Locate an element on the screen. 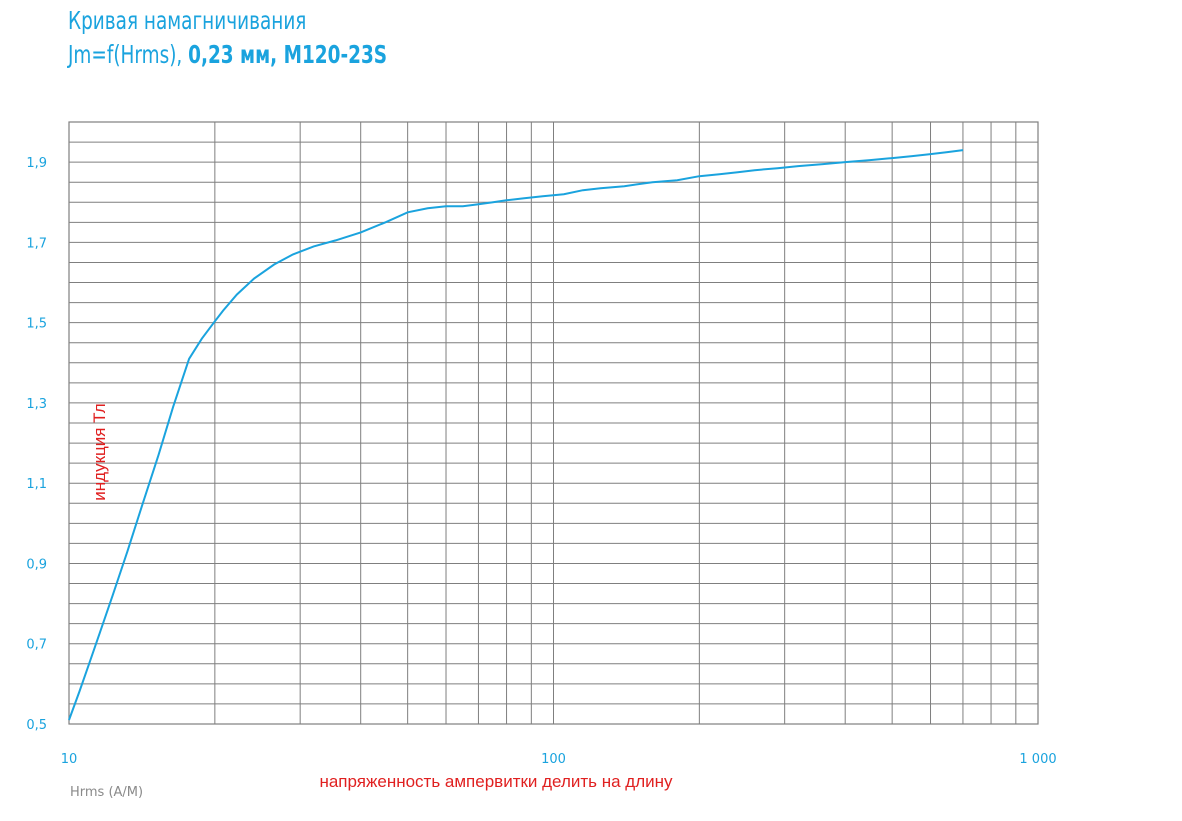 The width and height of the screenshot is (1182, 821). y-tick-label: 1,9 is located at coordinates (36, 163).